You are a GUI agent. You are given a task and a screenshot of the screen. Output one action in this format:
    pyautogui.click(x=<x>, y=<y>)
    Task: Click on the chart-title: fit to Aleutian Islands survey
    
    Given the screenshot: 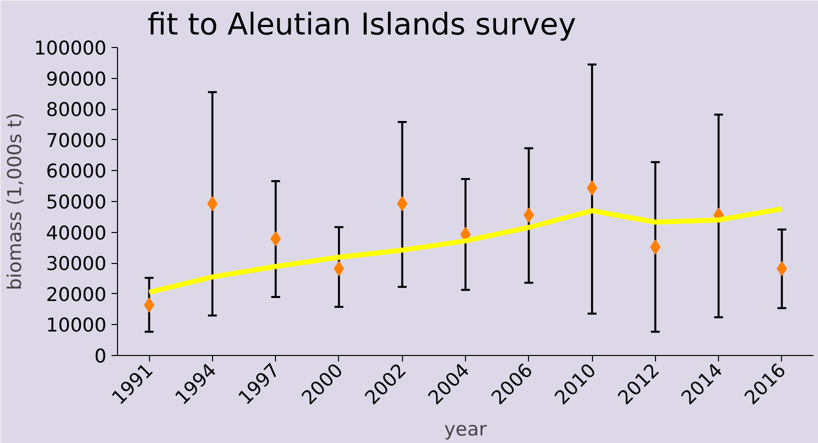 What is the action you would take?
    pyautogui.click(x=362, y=25)
    